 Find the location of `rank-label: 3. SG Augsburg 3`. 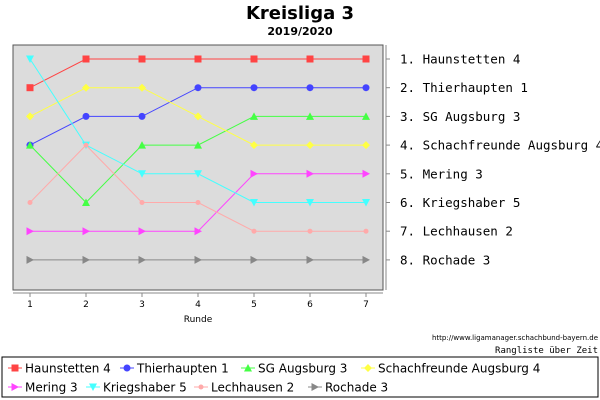

rank-label: 3. SG Augsburg 3 is located at coordinates (460, 116).